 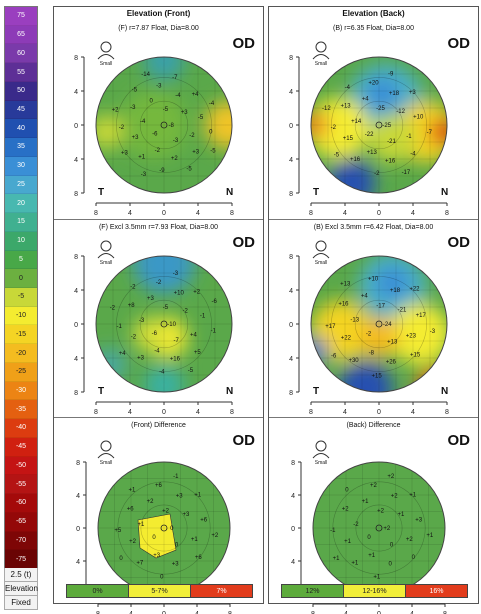 I want to click on column-title-back: Elevation (Back), so click(x=373, y=13).